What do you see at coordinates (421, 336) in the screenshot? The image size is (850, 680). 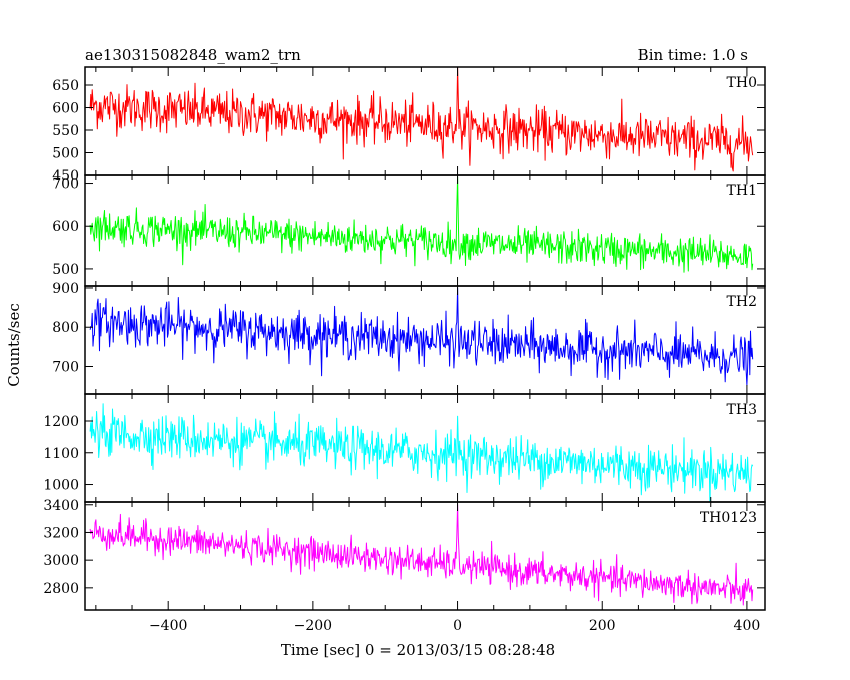 I see `series-line-th2` at bounding box center [421, 336].